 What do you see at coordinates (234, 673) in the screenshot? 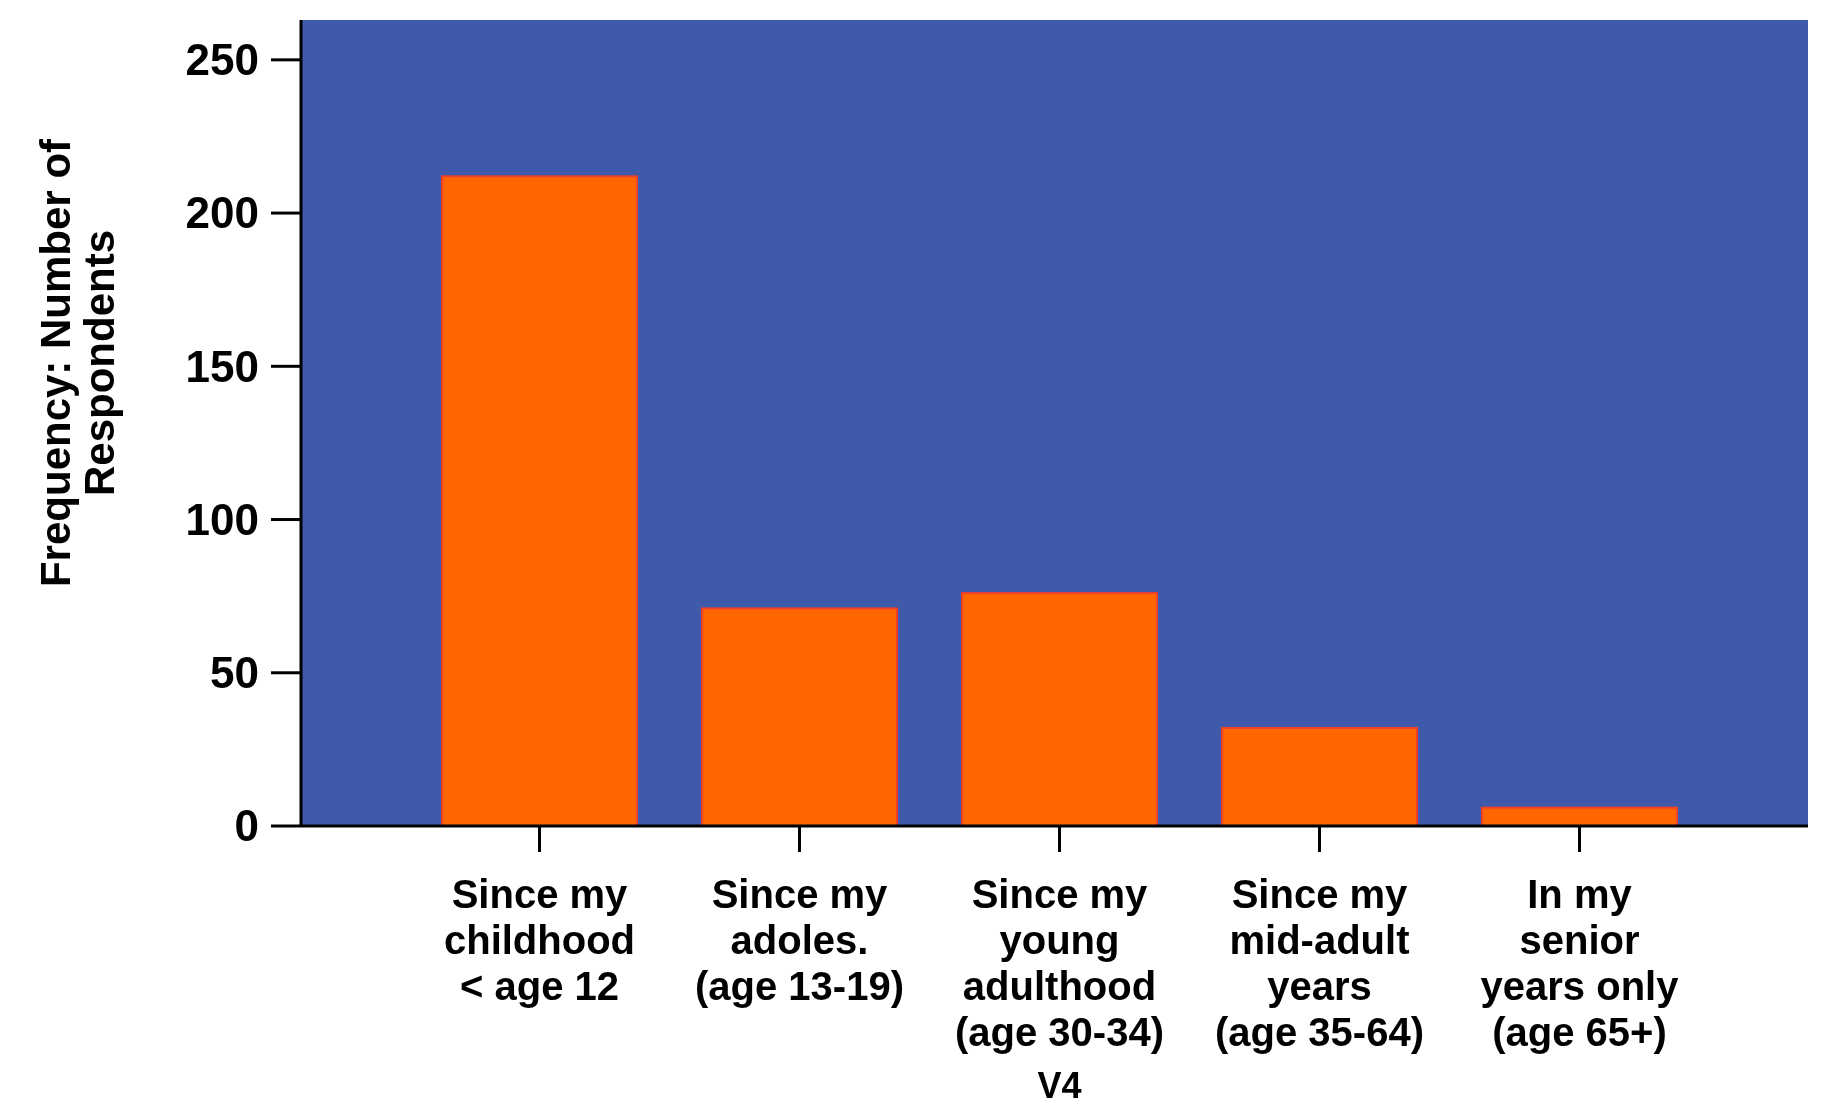
I see `y-tick-label: 50` at bounding box center [234, 673].